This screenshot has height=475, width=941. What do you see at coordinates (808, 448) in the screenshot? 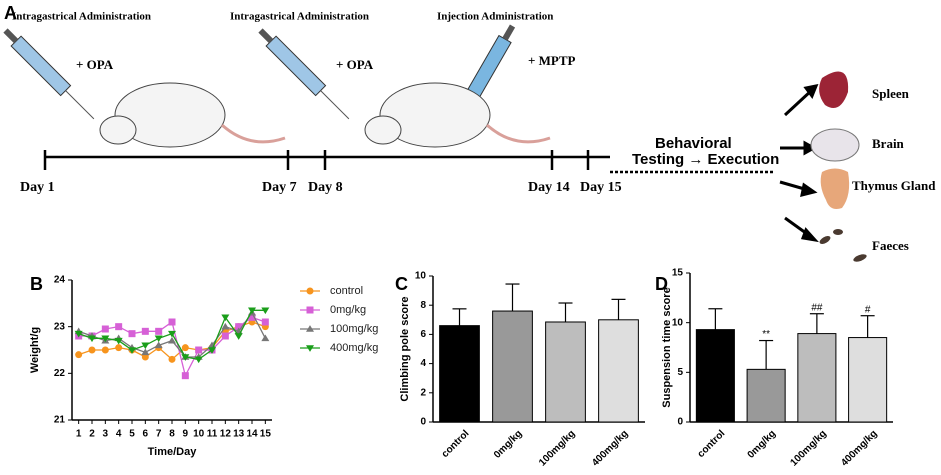
I see `x-tick-label: 100mg/kg` at bounding box center [808, 448].